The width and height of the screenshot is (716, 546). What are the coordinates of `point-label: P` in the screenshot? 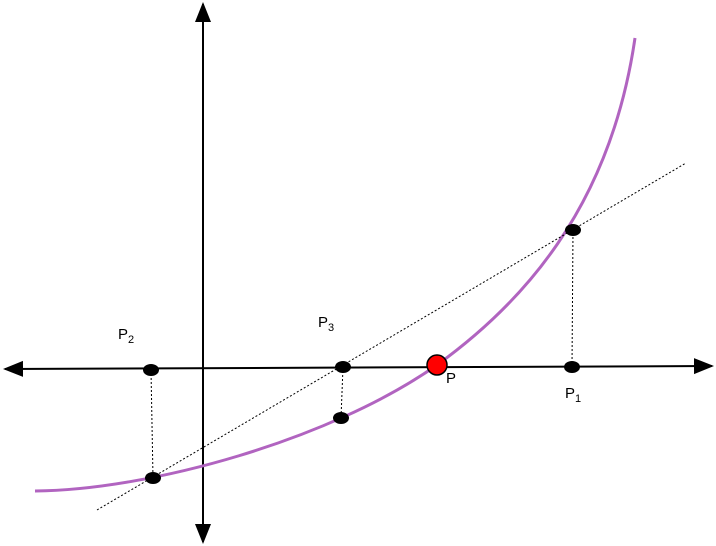 It's located at (451, 378).